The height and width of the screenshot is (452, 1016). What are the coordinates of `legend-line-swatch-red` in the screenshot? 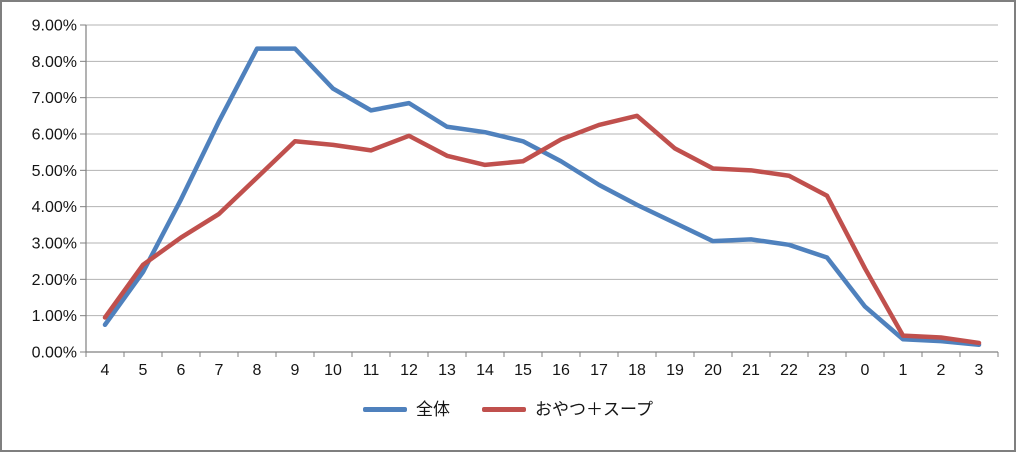 It's located at (504, 409).